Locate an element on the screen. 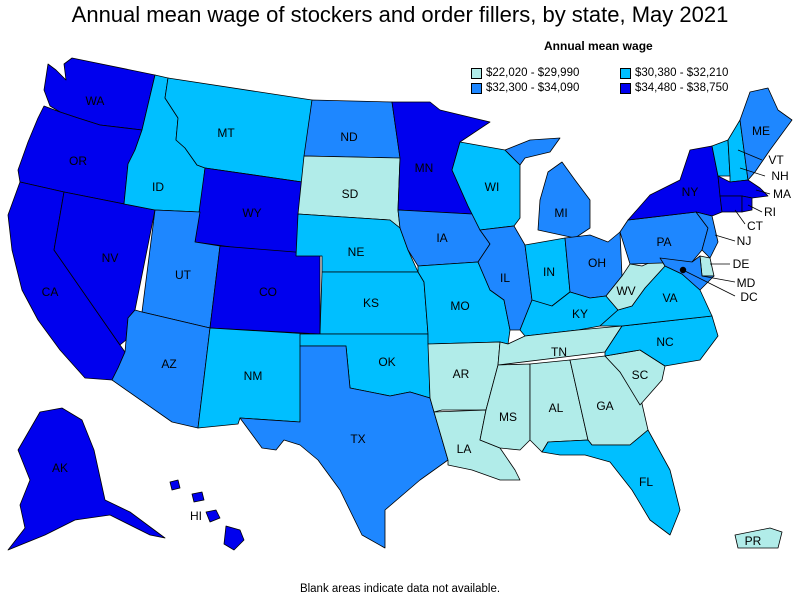  label-NV: NV is located at coordinates (110, 258).